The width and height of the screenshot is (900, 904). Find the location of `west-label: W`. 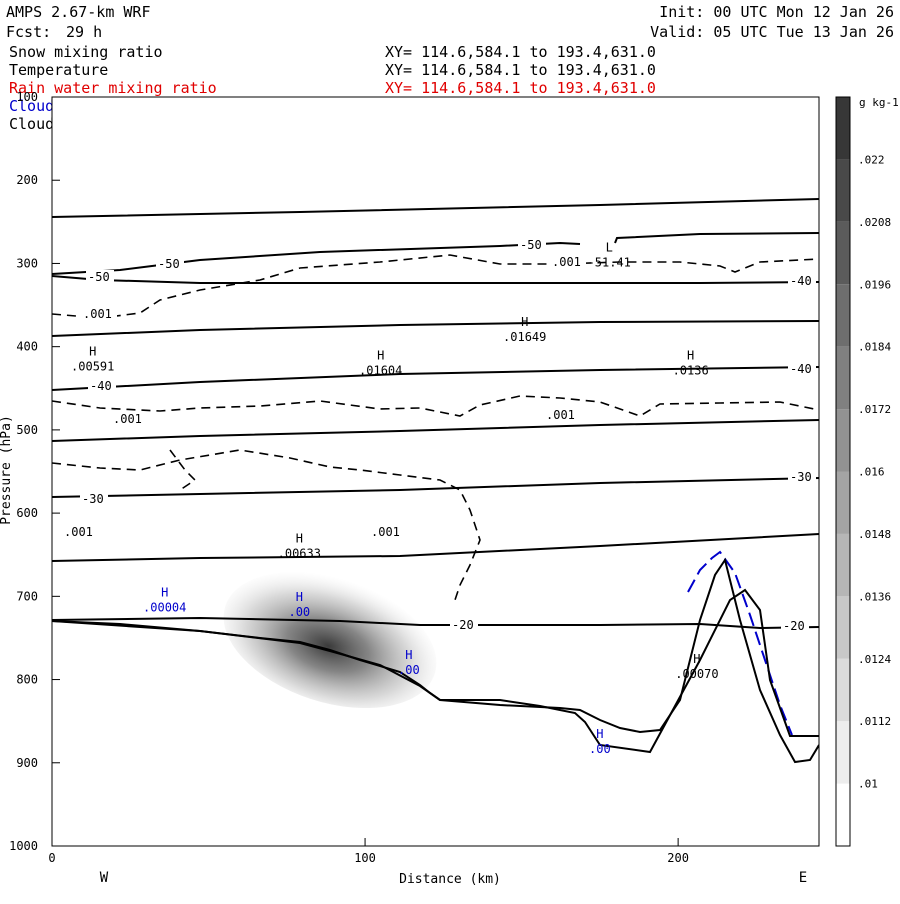

west-label: W is located at coordinates (104, 878).